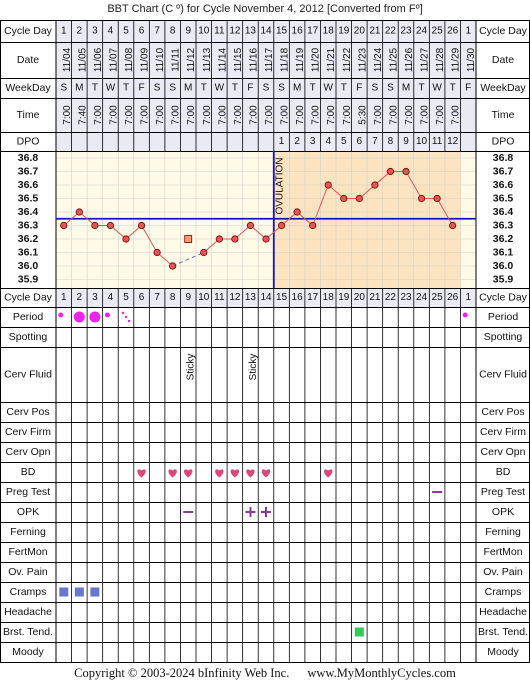 The width and height of the screenshot is (530, 682). What do you see at coordinates (64, 31) in the screenshot?
I see `cycle-day-number: 1` at bounding box center [64, 31].